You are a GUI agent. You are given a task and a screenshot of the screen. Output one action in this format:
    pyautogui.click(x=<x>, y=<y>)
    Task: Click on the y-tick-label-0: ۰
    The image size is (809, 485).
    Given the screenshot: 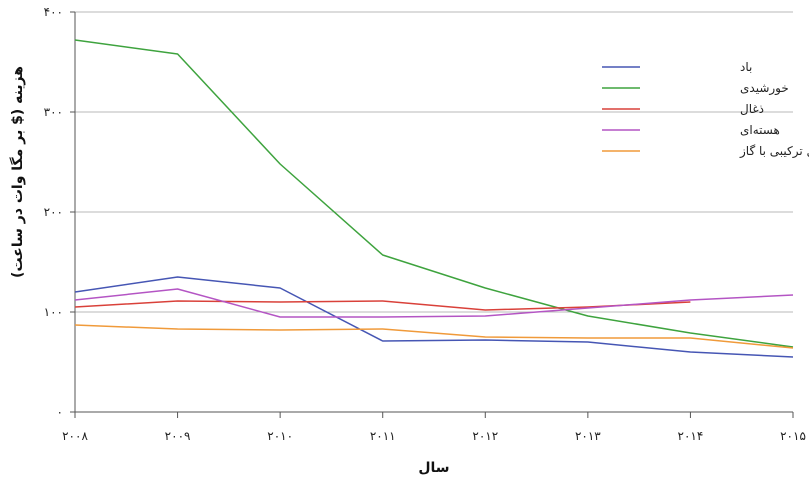 What is the action you would take?
    pyautogui.click(x=60, y=412)
    